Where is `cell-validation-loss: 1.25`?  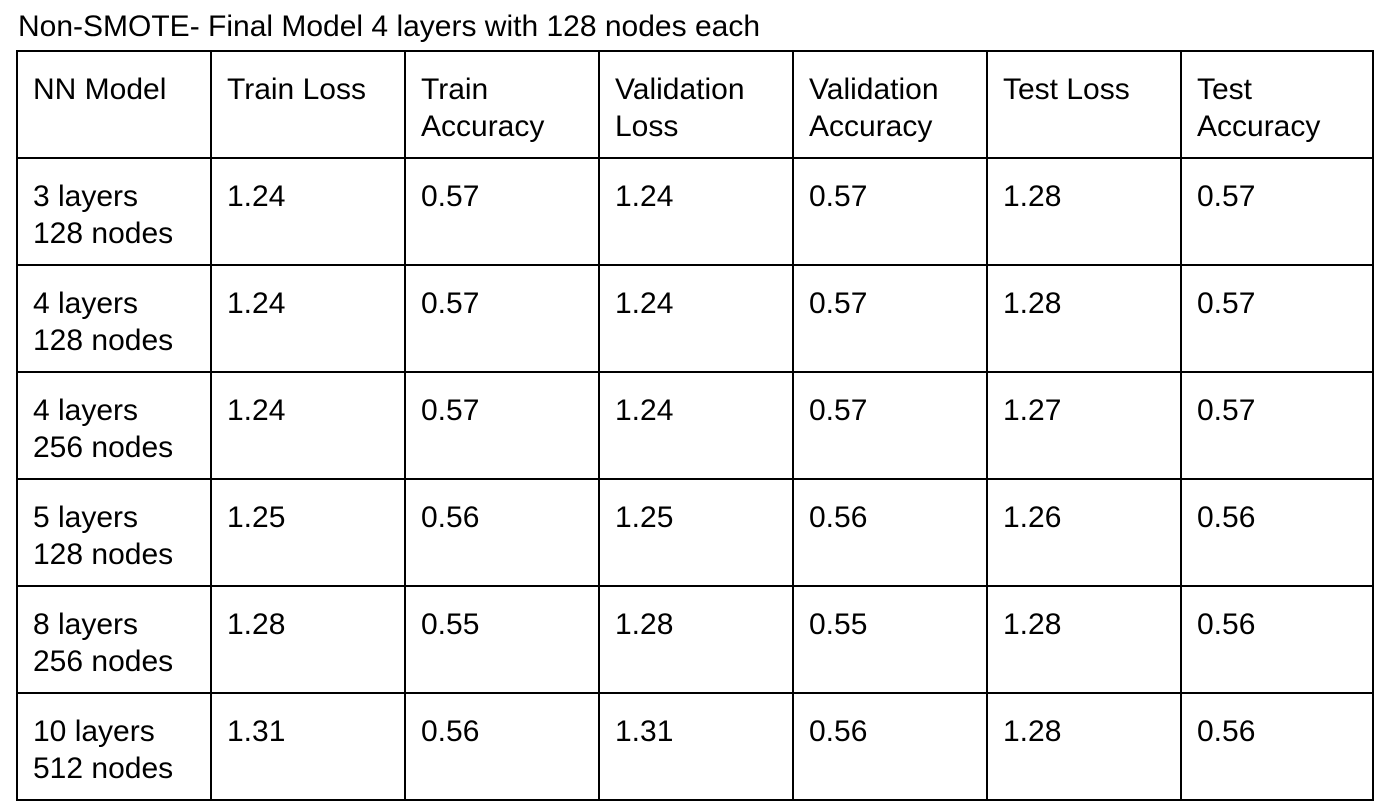 cell-validation-loss: 1.25 is located at coordinates (696, 532).